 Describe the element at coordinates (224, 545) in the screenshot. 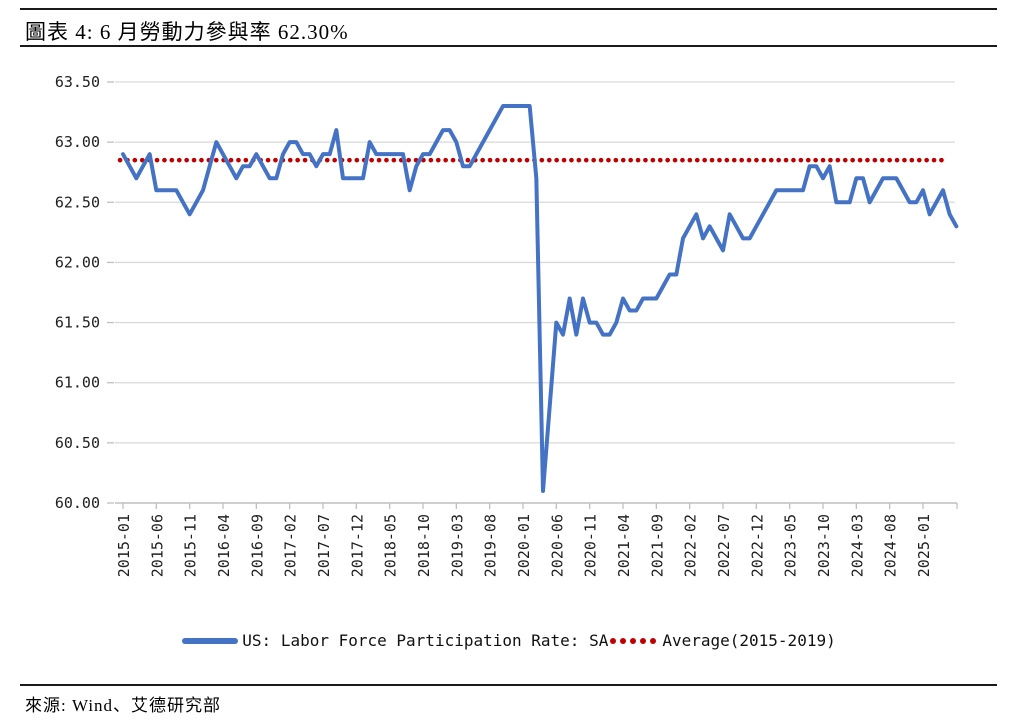

I see `svg-text: 2016-04` at that location.